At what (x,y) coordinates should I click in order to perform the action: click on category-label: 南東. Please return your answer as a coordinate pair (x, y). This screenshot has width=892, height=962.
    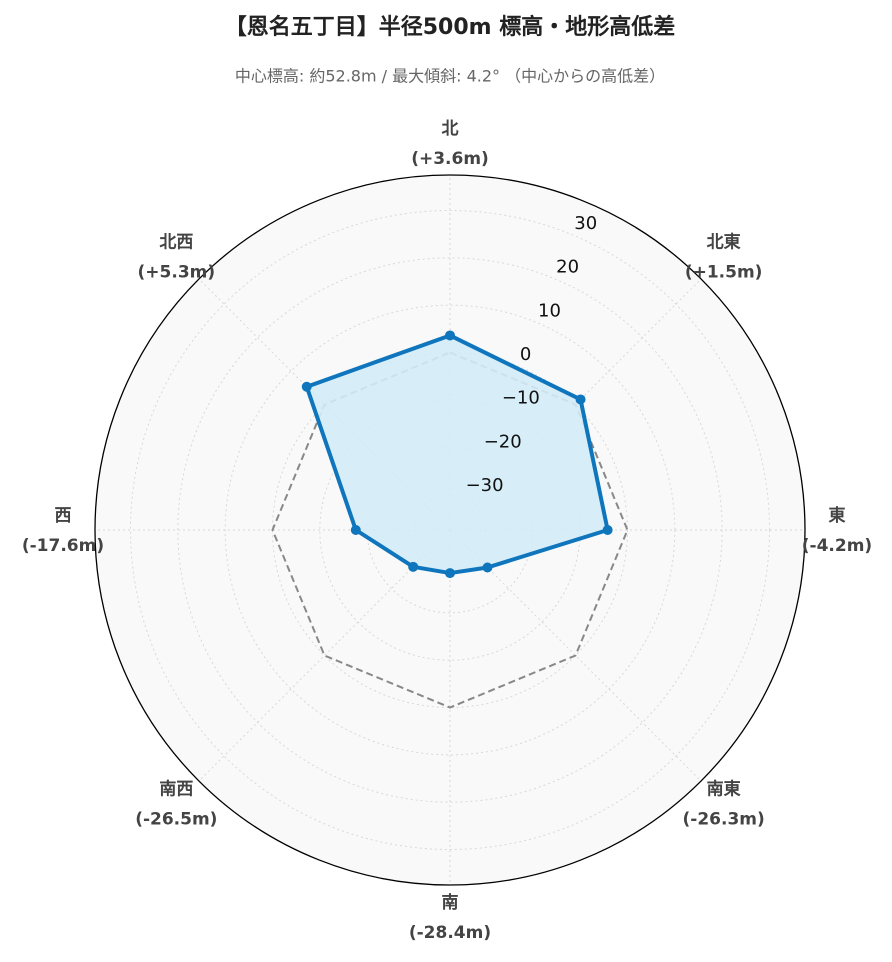
    Looking at the image, I should click on (724, 789).